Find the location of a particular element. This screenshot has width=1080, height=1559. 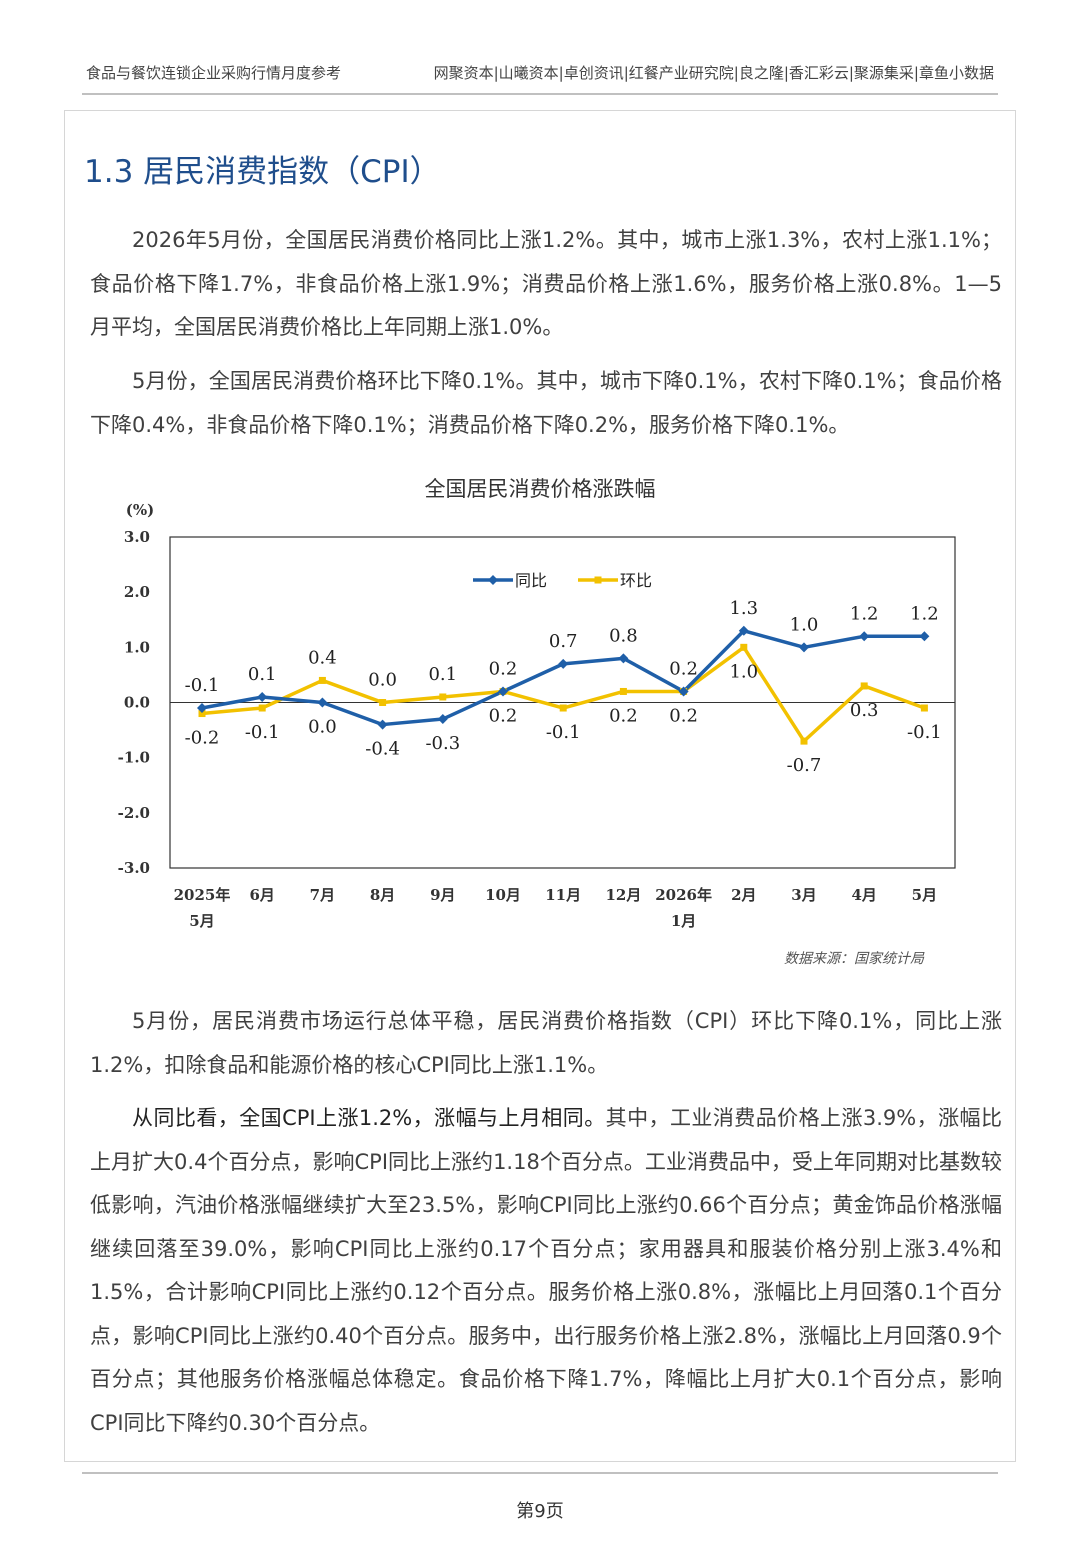

data-label-mom: -0.7 is located at coordinates (804, 765).